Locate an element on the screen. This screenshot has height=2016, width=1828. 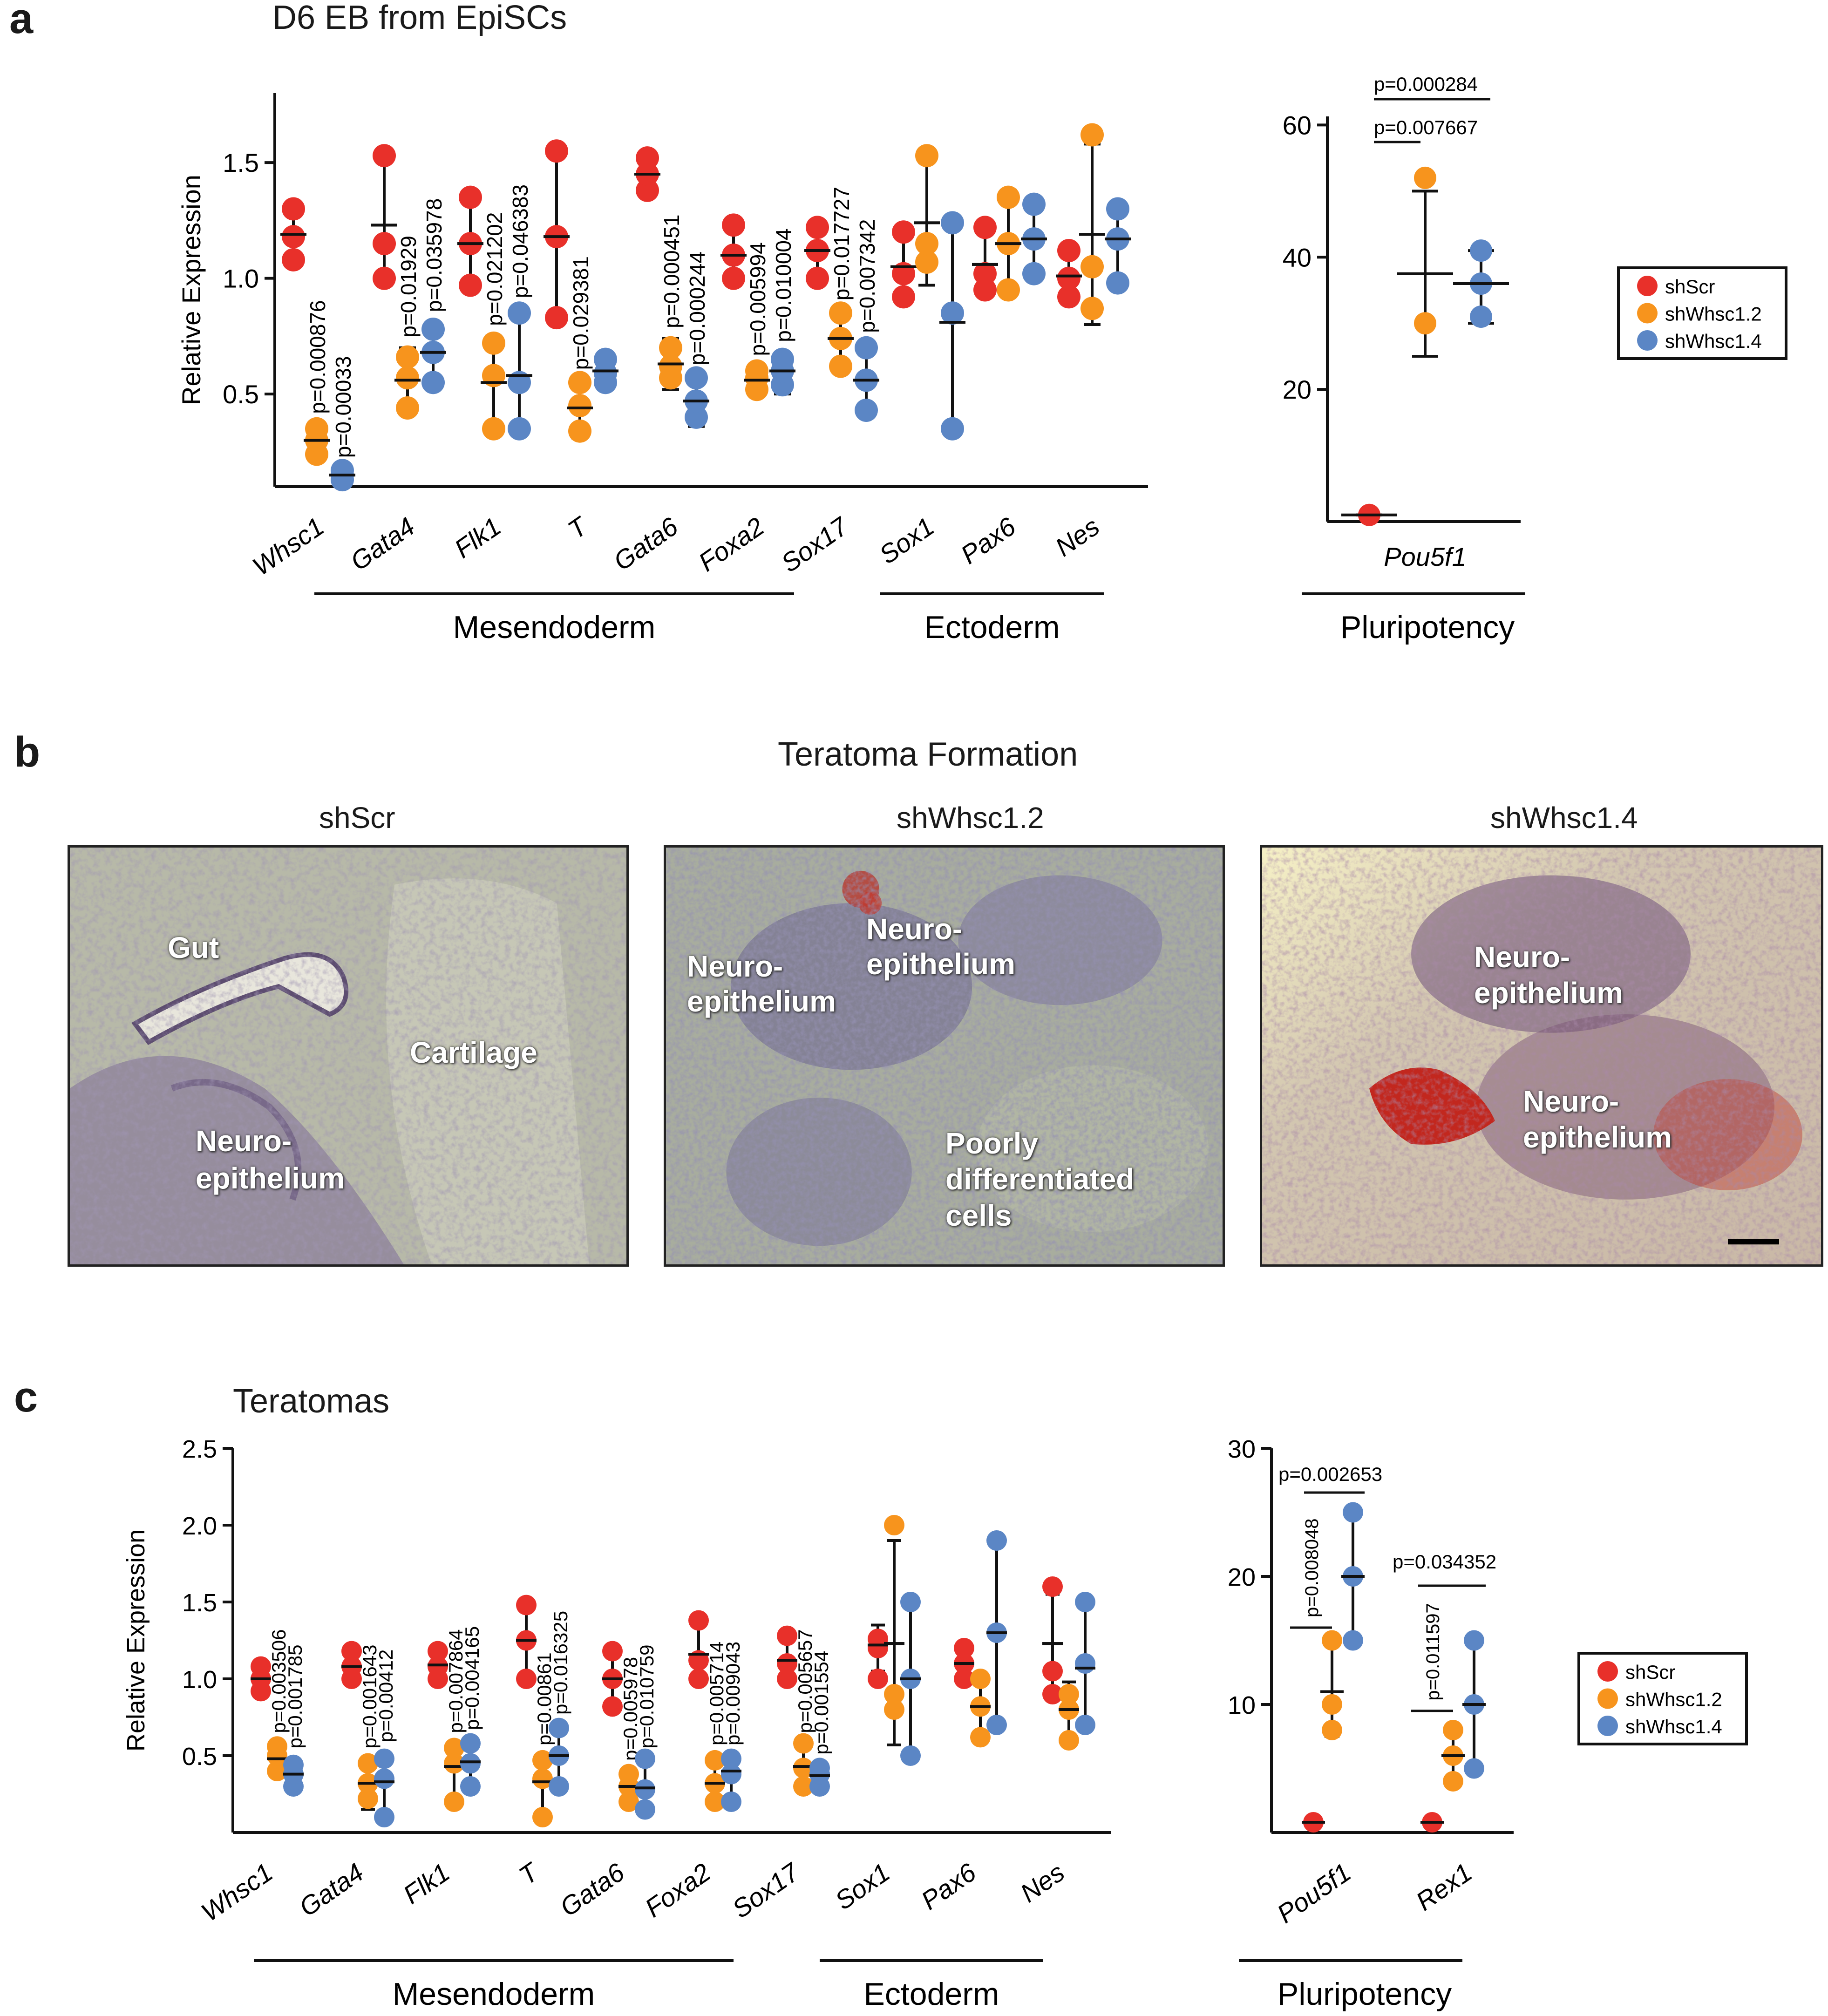
y-tick-label: 2.5 is located at coordinates (200, 1449).